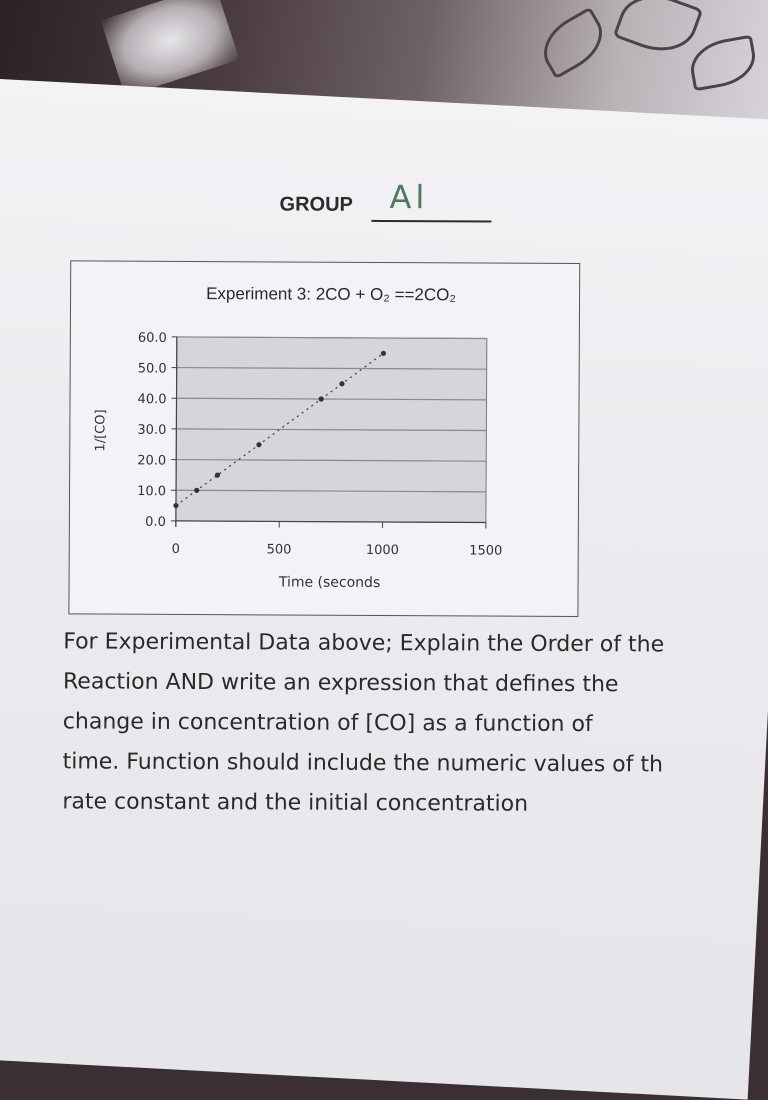 This screenshot has height=1100, width=768. What do you see at coordinates (151, 460) in the screenshot?
I see `y-tick-label: 20.0` at bounding box center [151, 460].